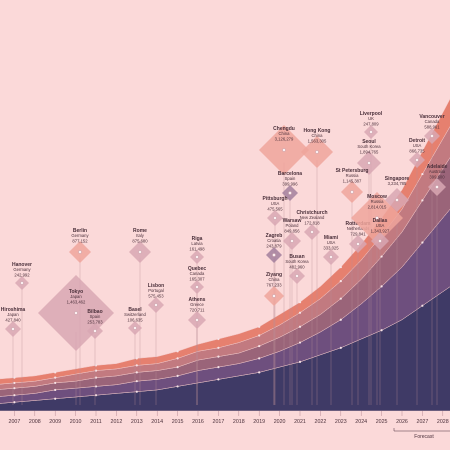 The height and width of the screenshot is (450, 450). Describe the element at coordinates (219, 422) in the screenshot. I see `x-tick-label: 2017` at that location.